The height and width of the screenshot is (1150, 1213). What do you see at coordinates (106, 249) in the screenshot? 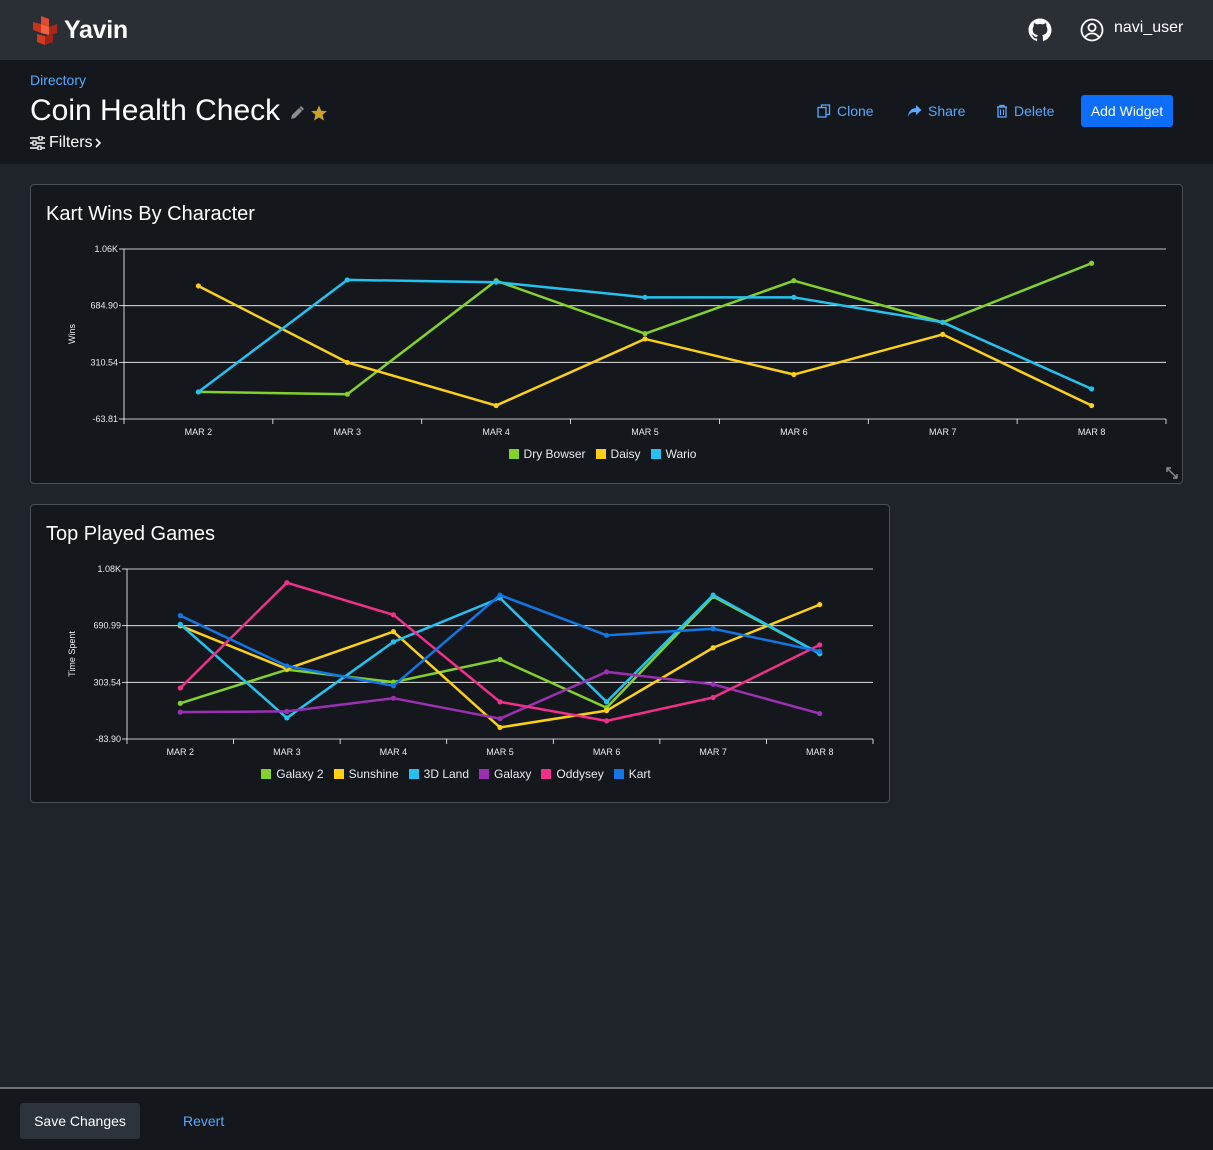
I see `y-tick-label: 1.06K` at bounding box center [106, 249].